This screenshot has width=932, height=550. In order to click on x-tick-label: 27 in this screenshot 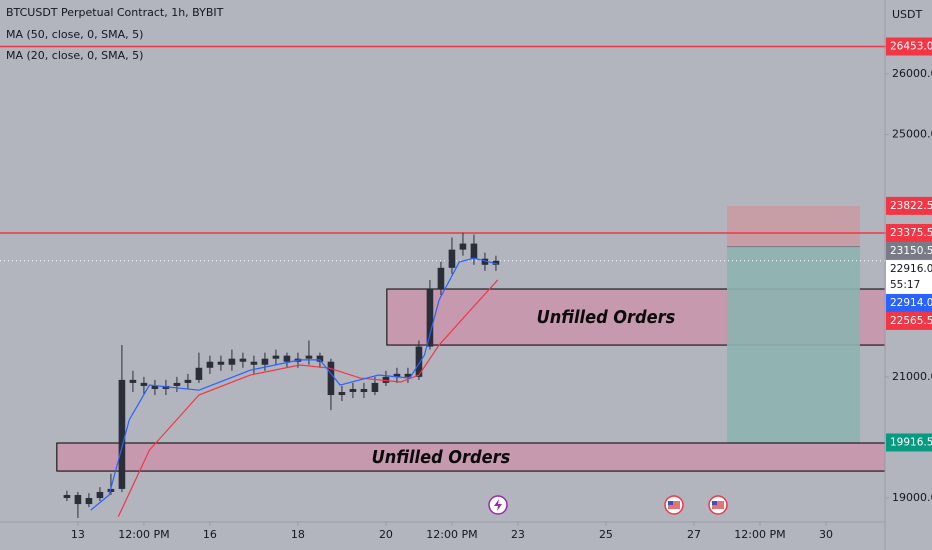, I will do `click(694, 534)`.